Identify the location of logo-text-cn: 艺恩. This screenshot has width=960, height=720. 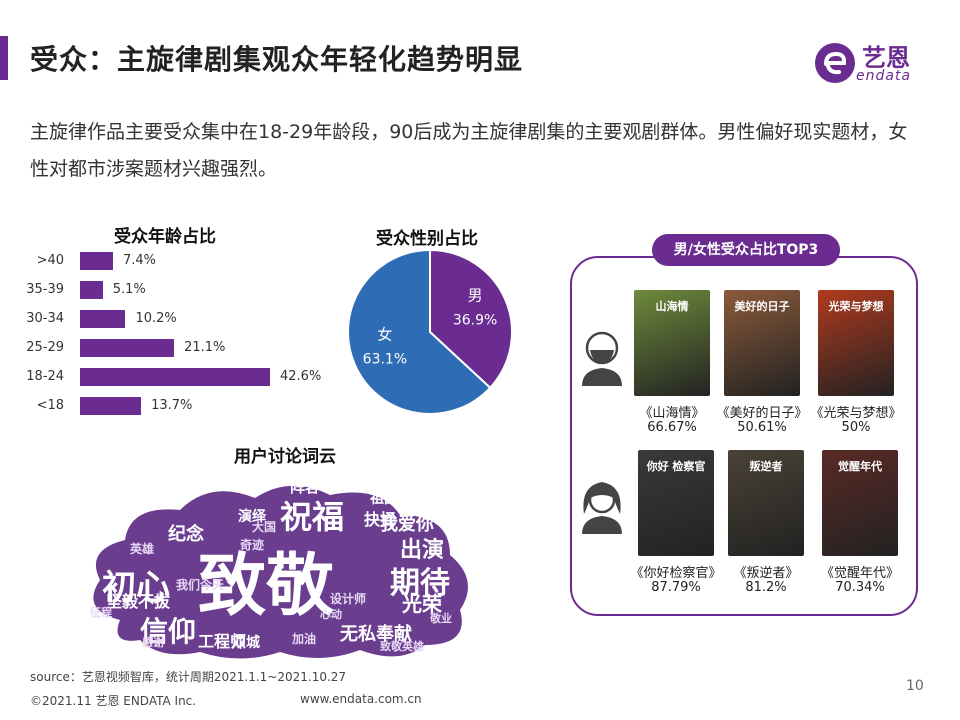
(886, 58).